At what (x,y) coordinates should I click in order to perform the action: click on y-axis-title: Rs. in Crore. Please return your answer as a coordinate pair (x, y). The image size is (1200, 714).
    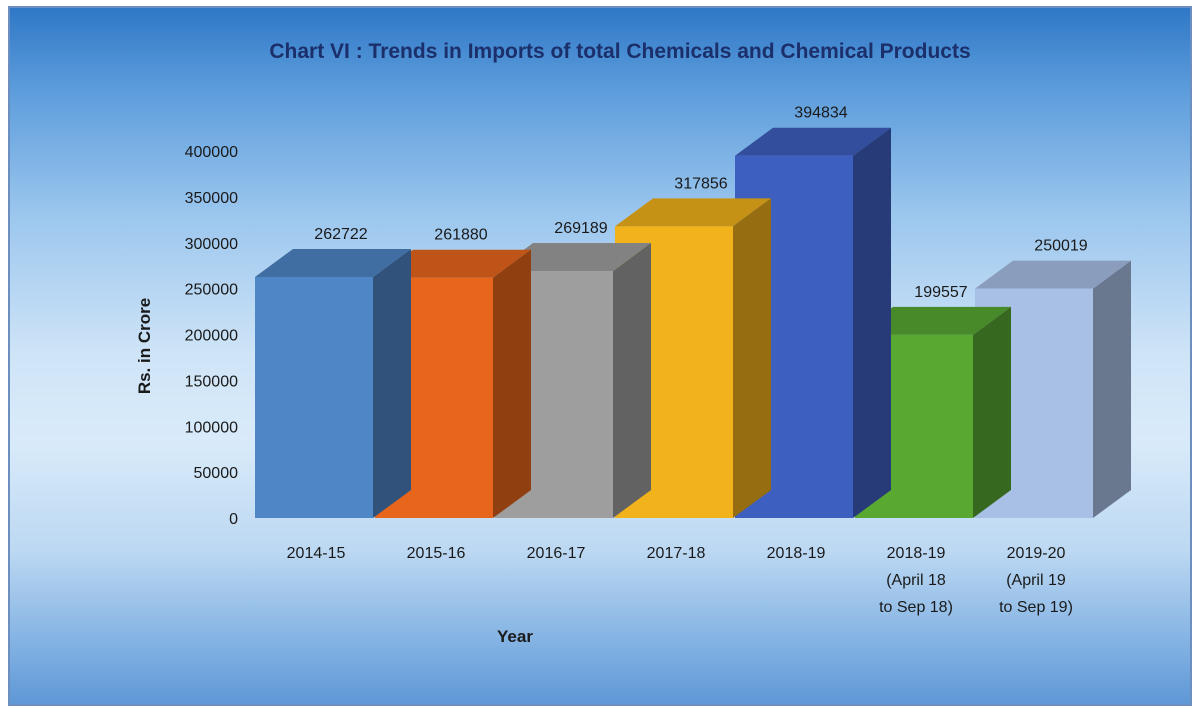
    Looking at the image, I should click on (144, 346).